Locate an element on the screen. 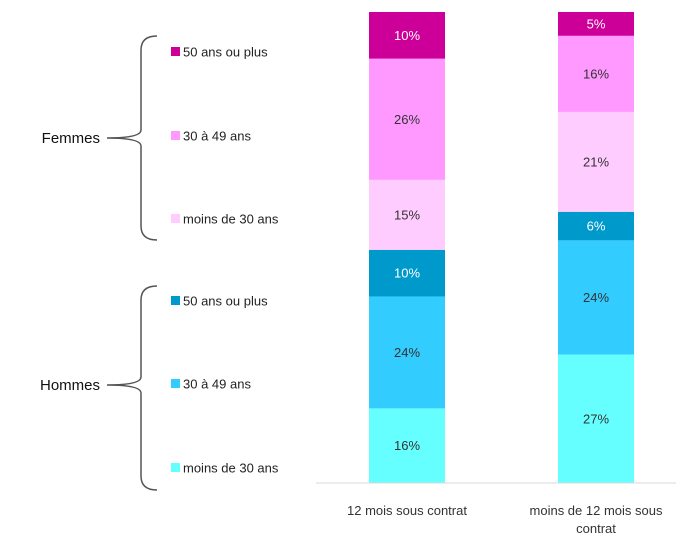  group-label: Femmes is located at coordinates (71, 138).